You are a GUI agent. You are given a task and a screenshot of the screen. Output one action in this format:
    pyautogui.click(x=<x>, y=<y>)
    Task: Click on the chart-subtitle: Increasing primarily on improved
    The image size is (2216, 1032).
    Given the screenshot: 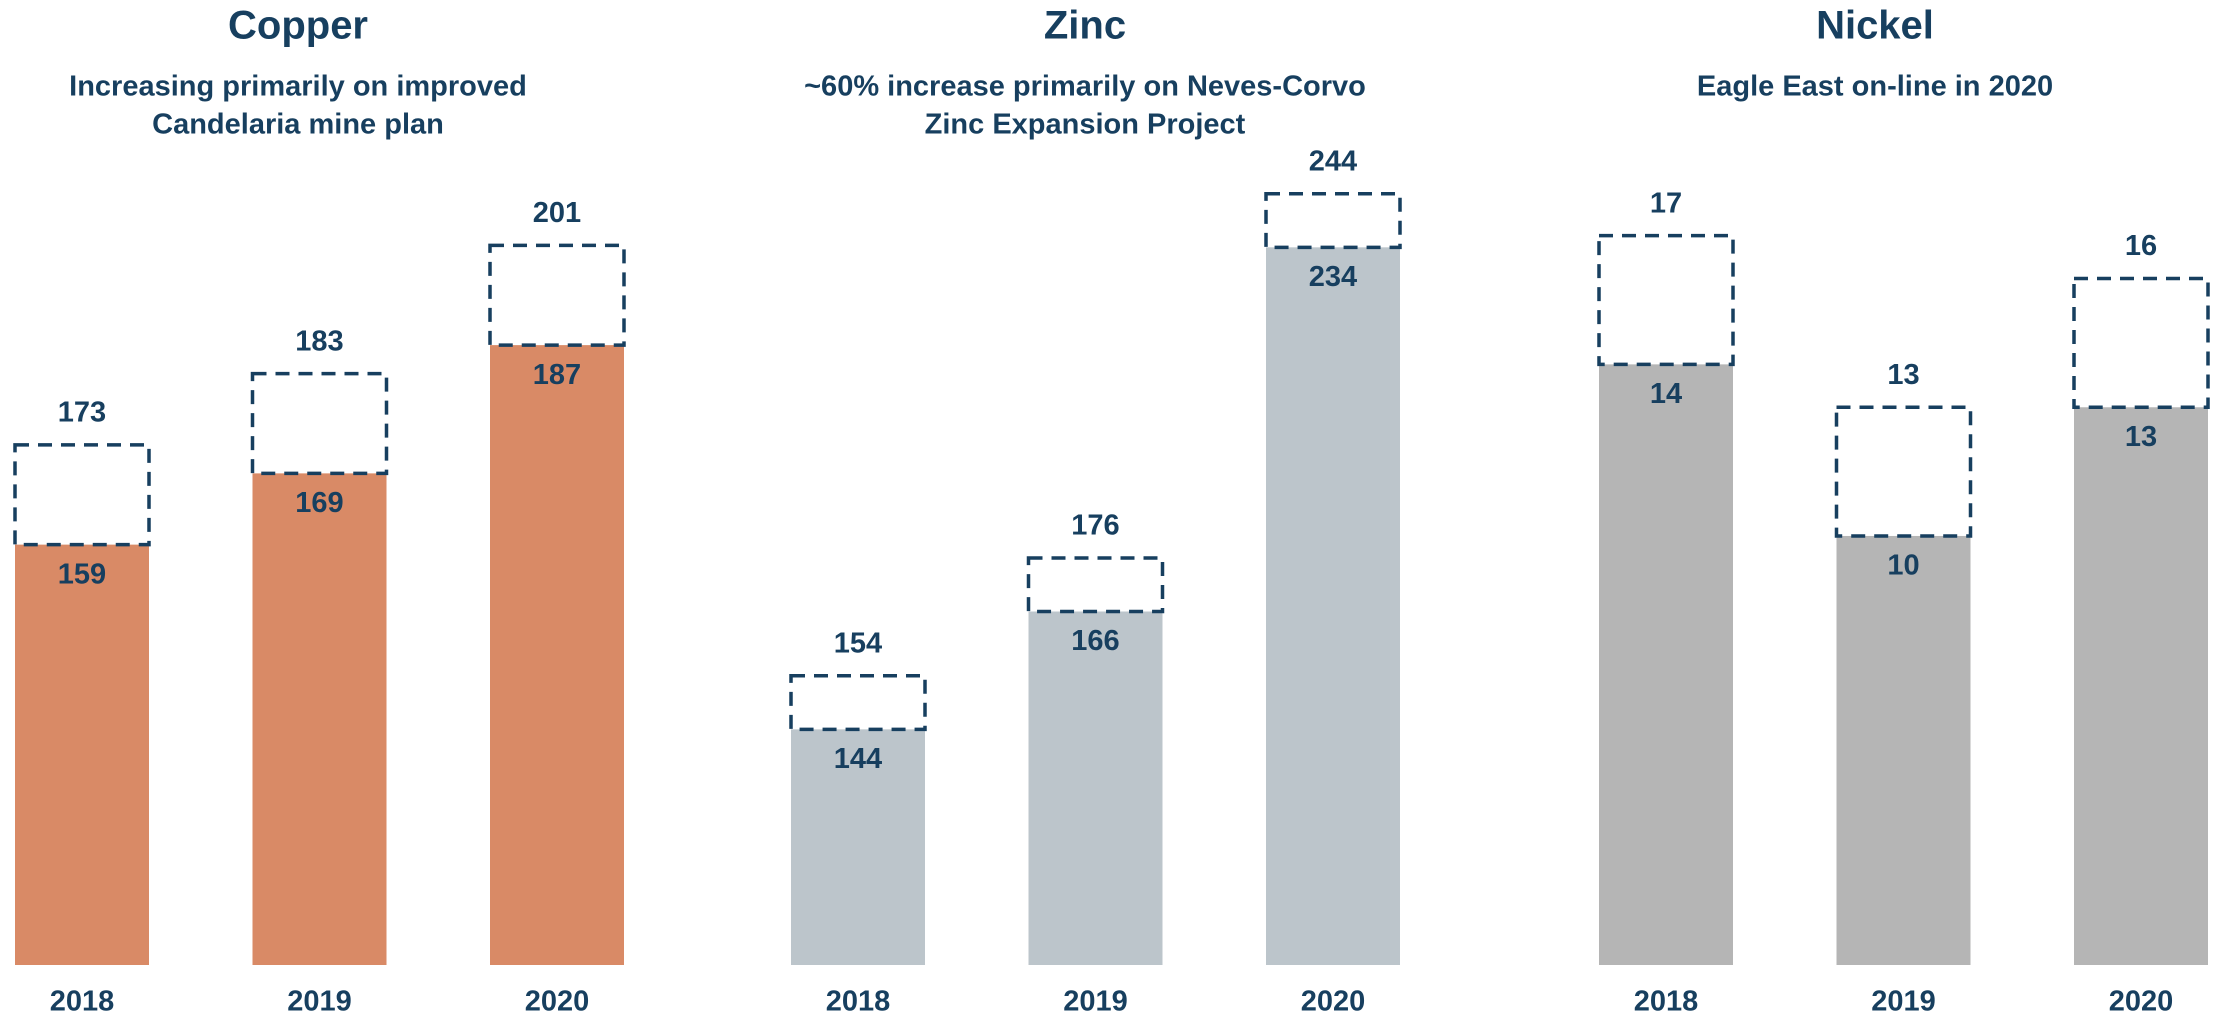 What is the action you would take?
    pyautogui.click(x=298, y=87)
    